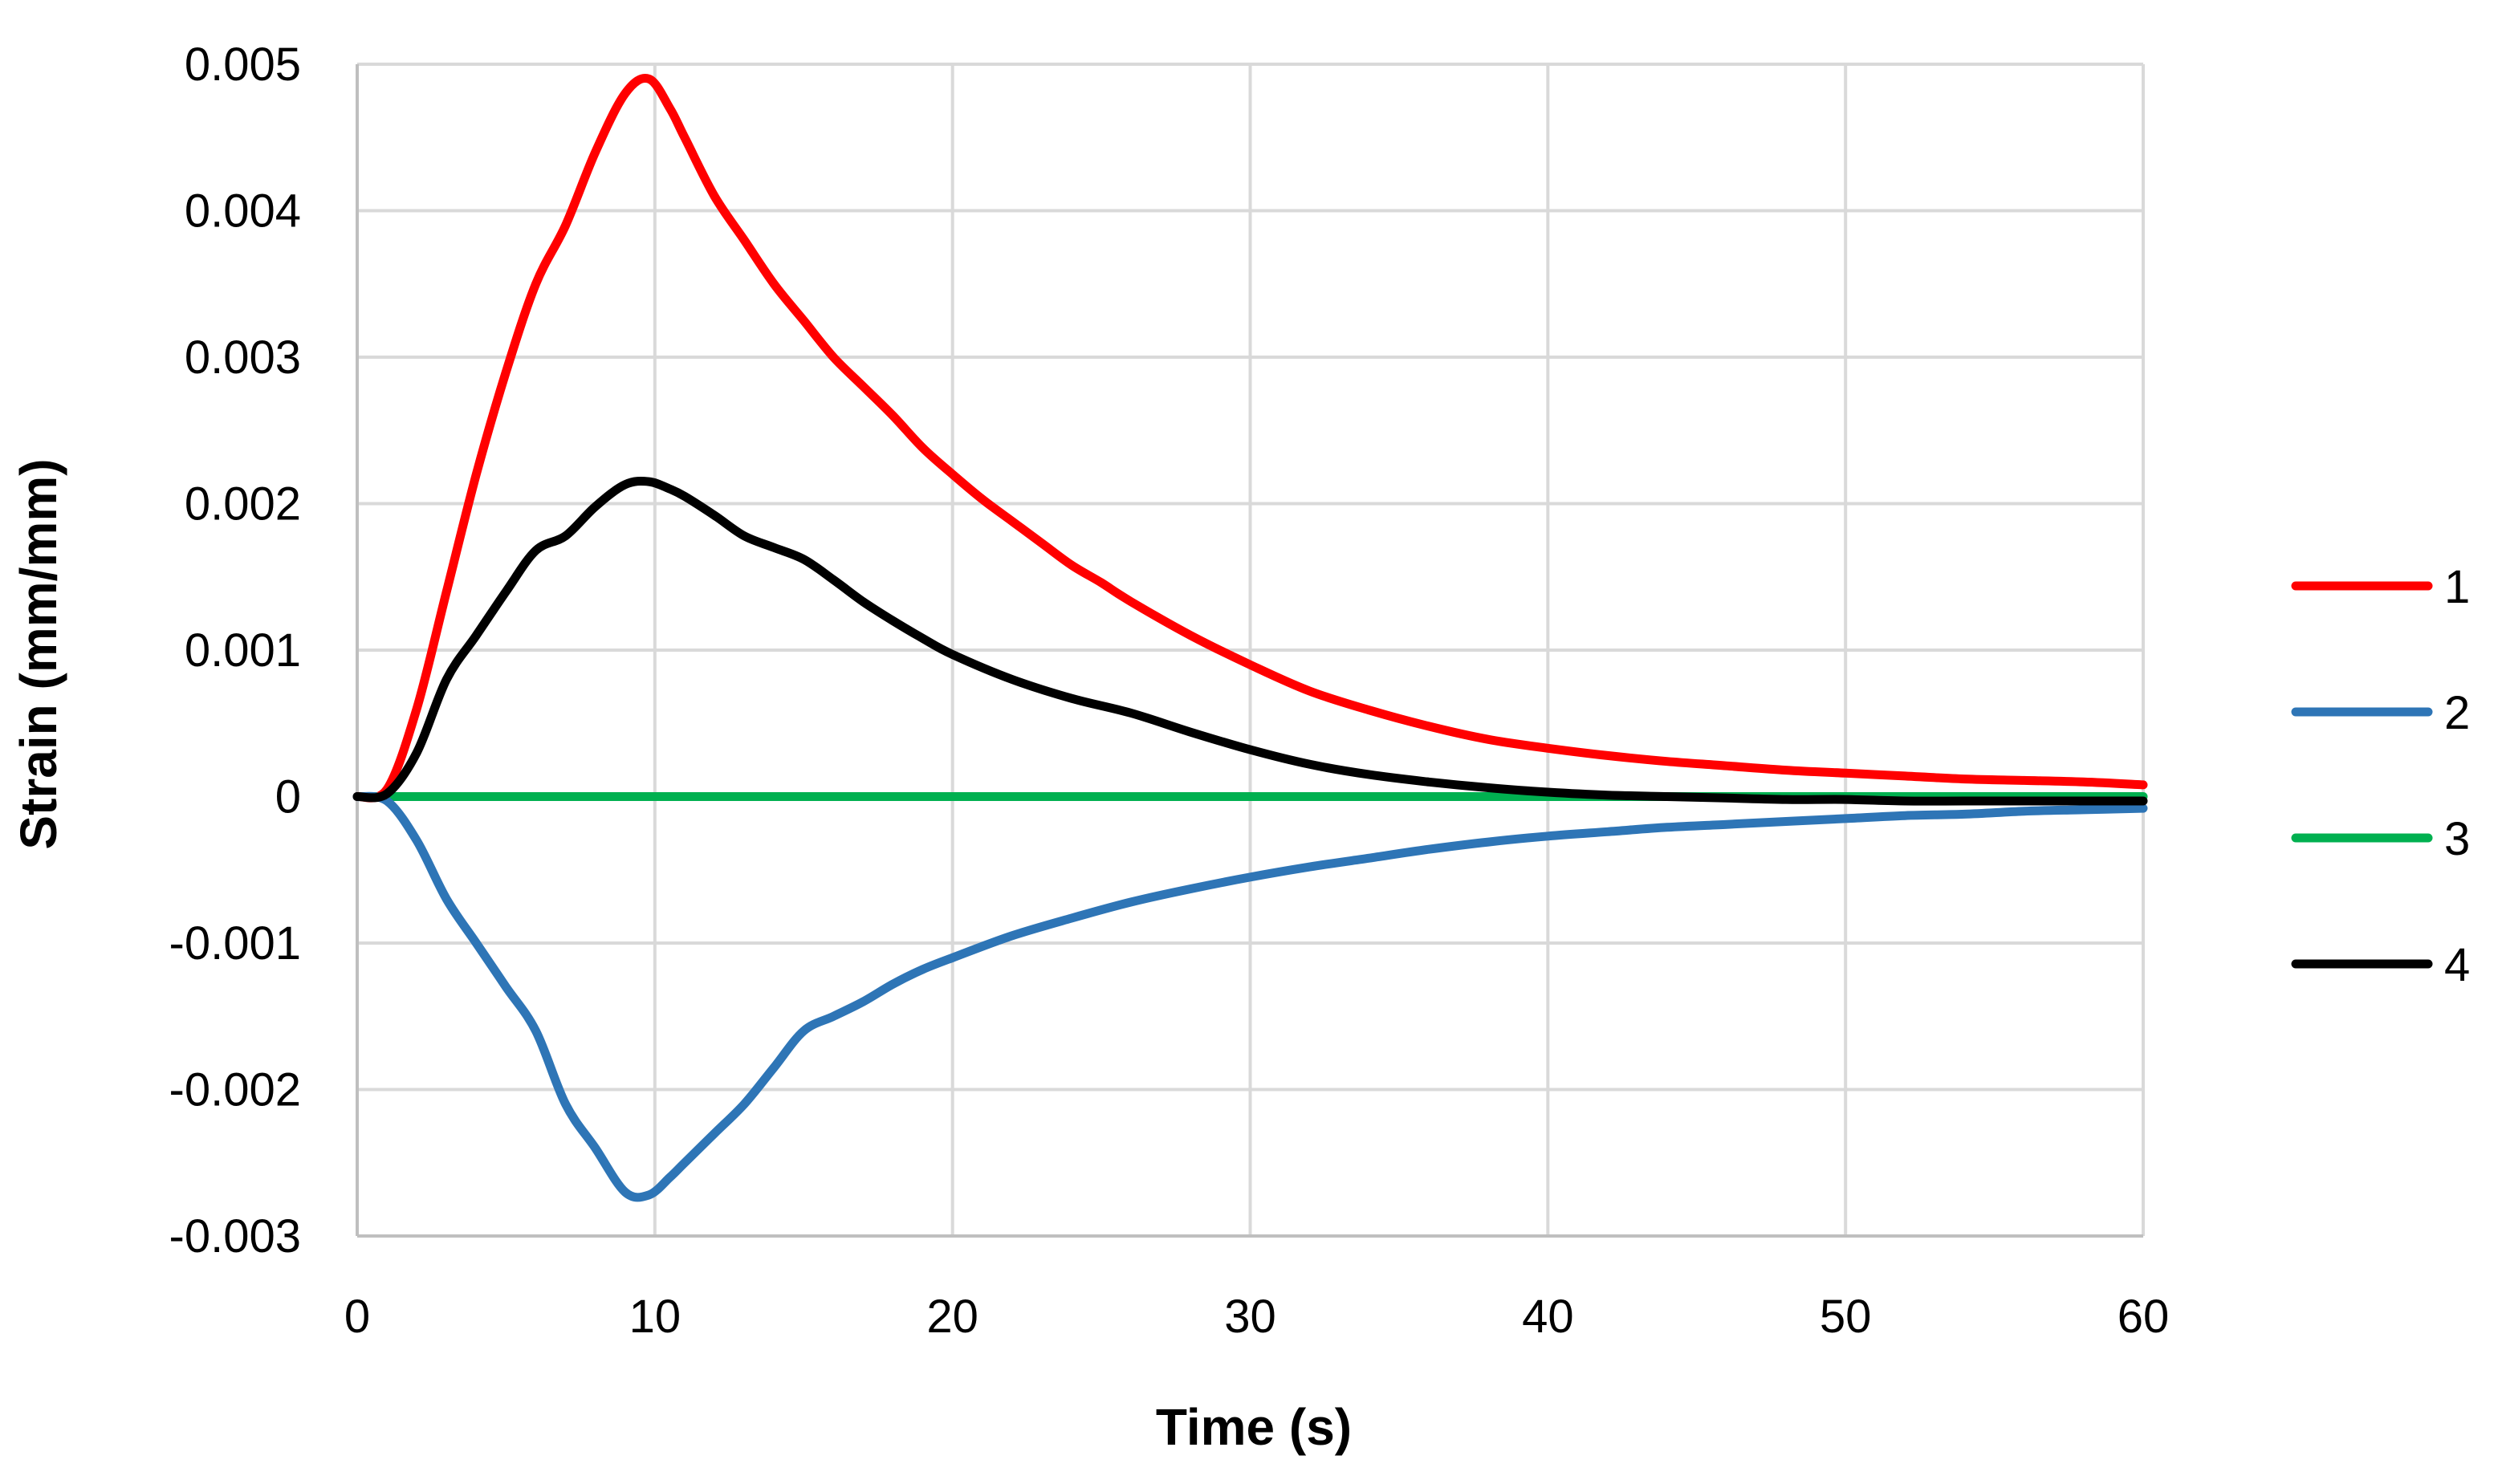 The width and height of the screenshot is (2498, 1484). What do you see at coordinates (2457, 965) in the screenshot?
I see `legend-label-4: 4` at bounding box center [2457, 965].